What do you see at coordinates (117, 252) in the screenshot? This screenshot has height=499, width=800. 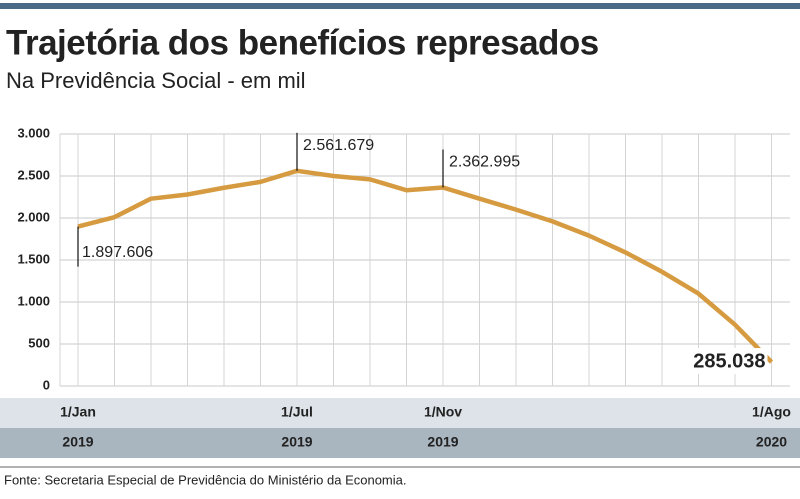 I see `data-label: 1.897.606` at bounding box center [117, 252].